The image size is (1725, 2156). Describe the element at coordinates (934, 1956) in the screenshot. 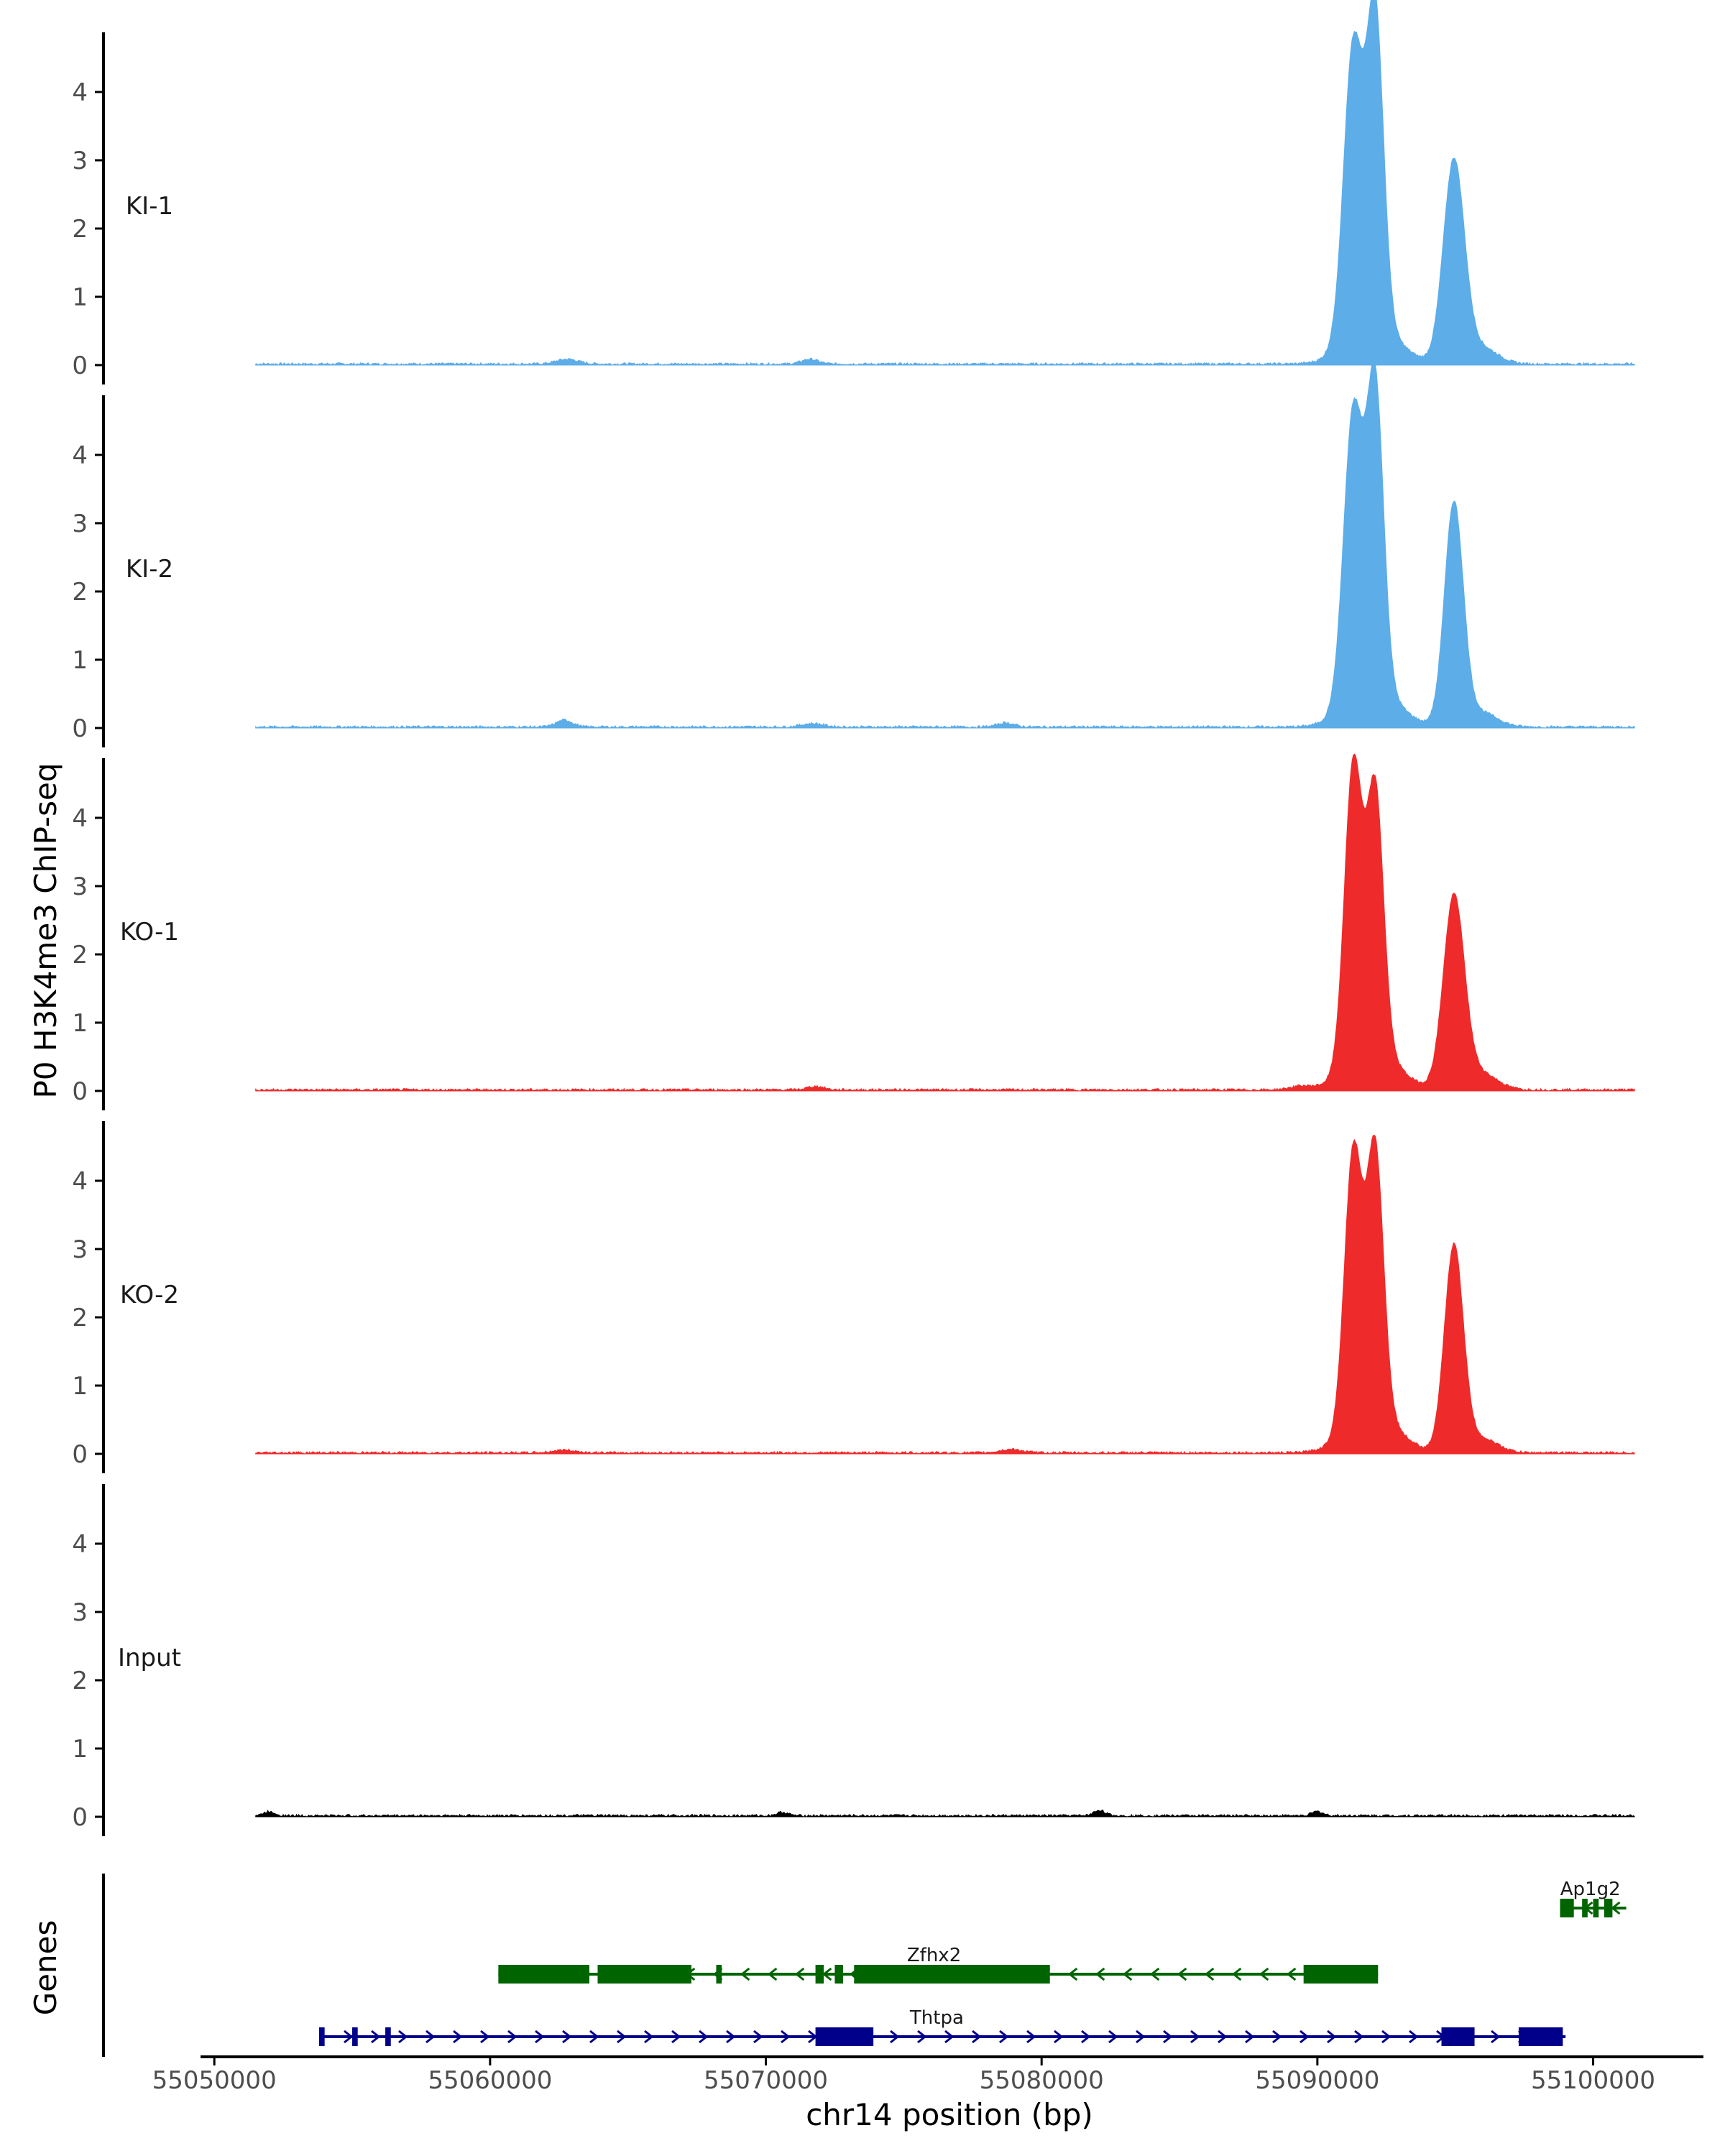

I see `gene-label: Zfhx2` at that location.